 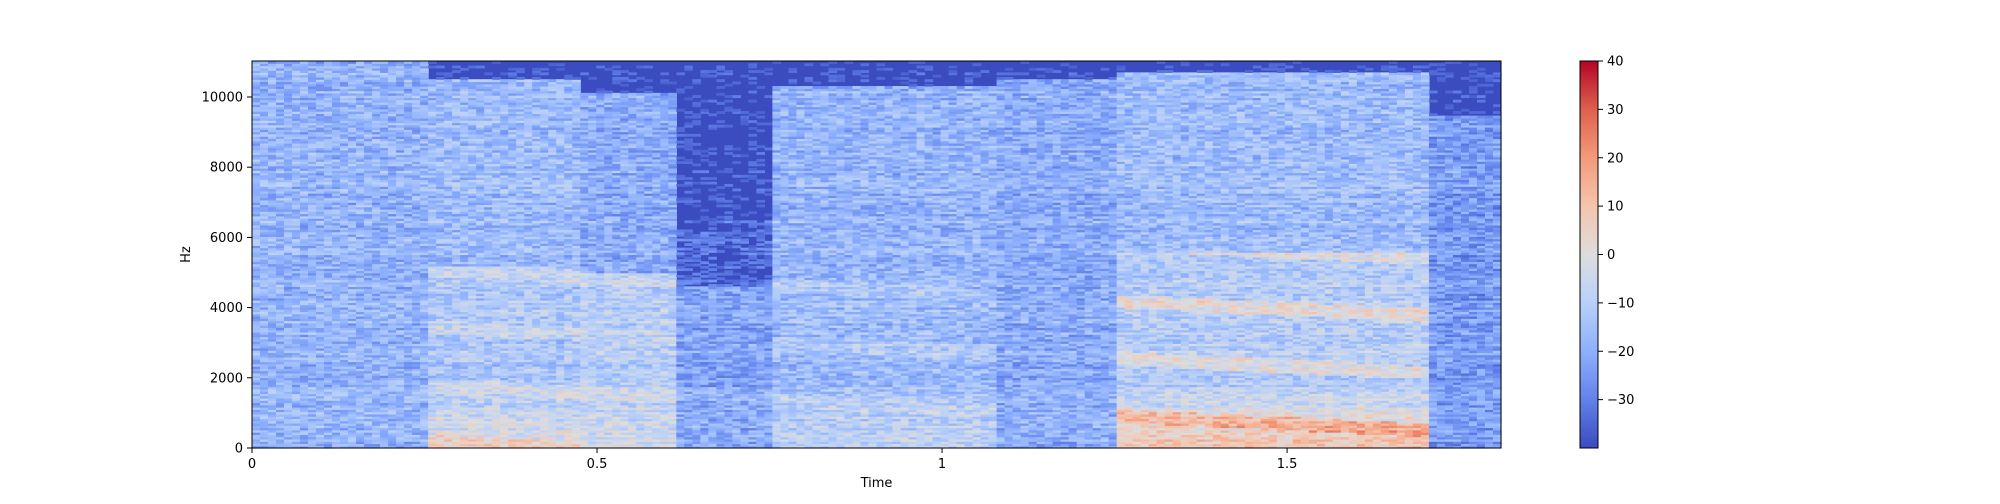 I want to click on colorbar-tick-label: 20, so click(x=1615, y=158).